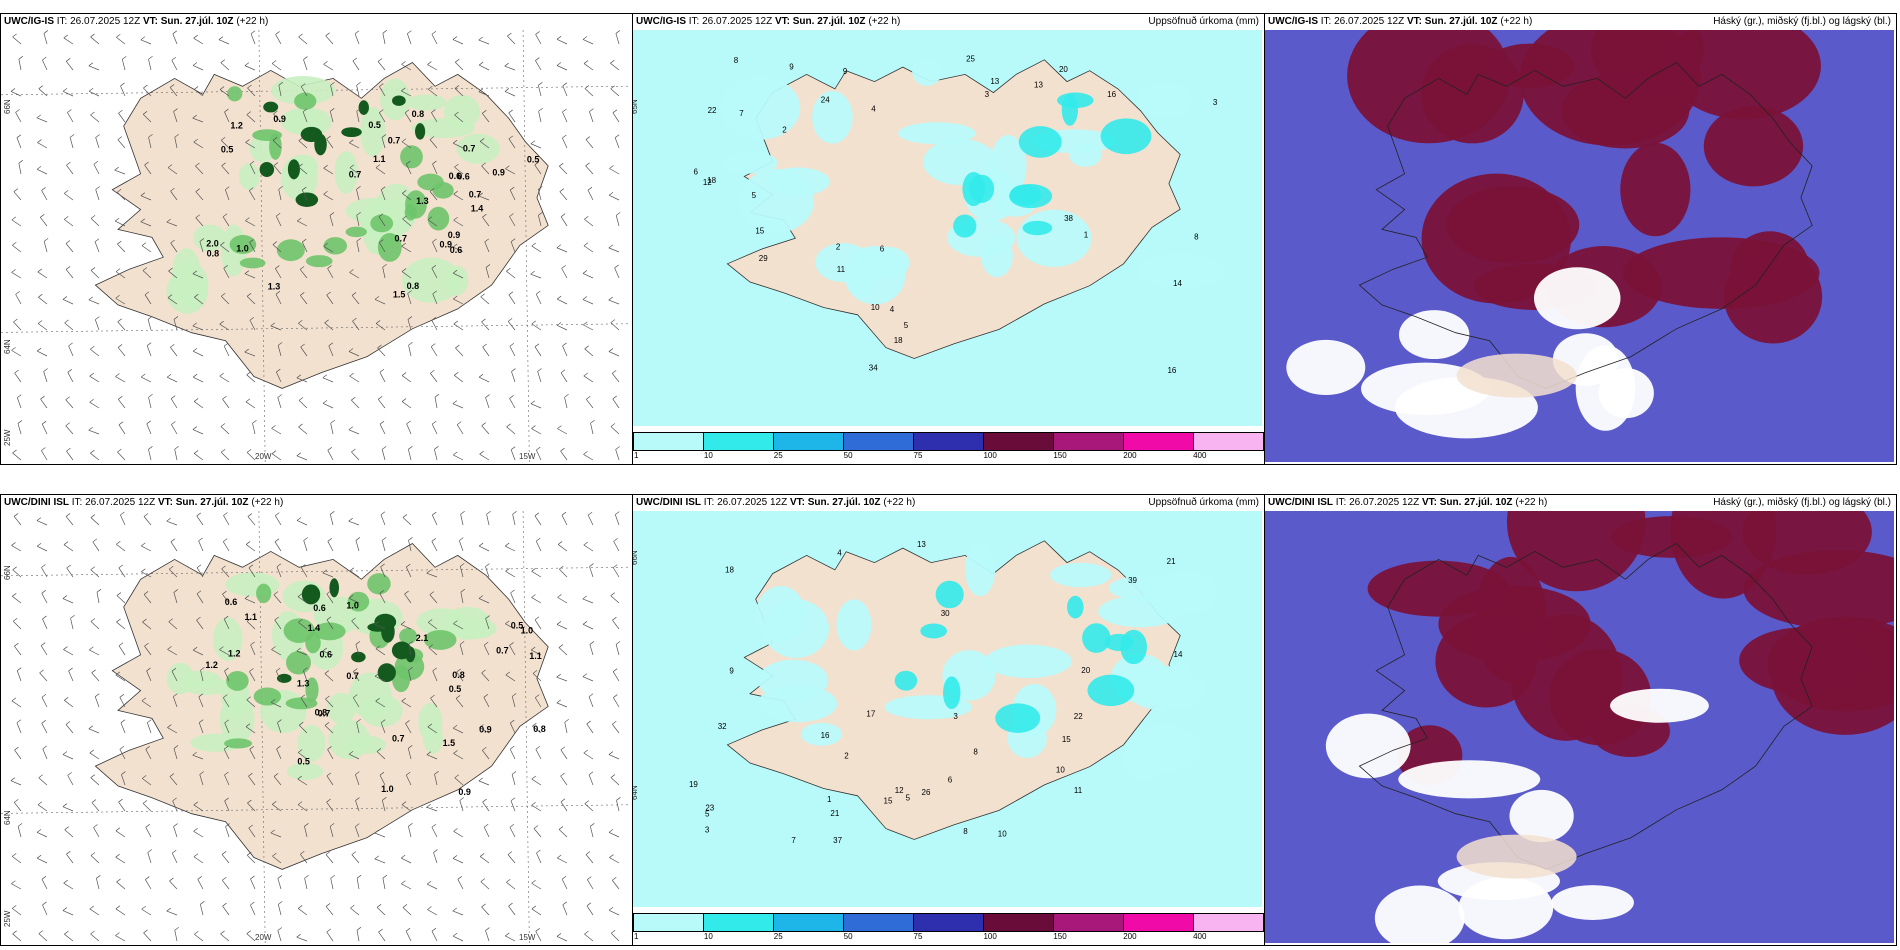 The height and width of the screenshot is (950, 1900). I want to click on precip-value: 15, so click(888, 801).